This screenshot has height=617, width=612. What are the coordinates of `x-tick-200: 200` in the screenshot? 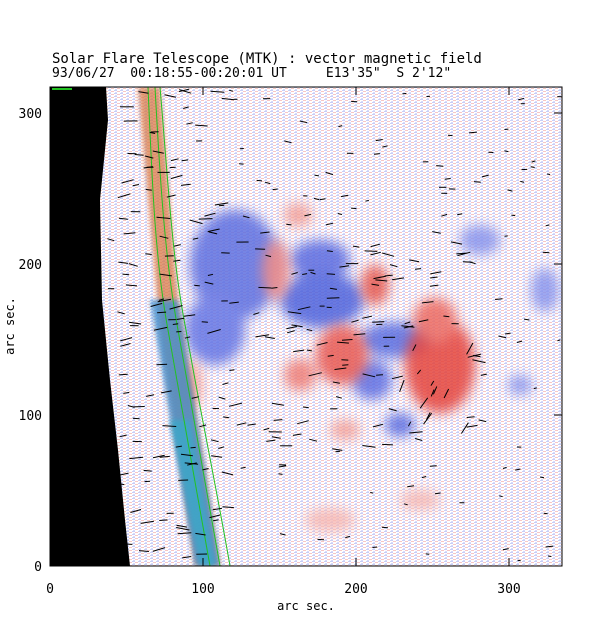 It's located at (355, 589).